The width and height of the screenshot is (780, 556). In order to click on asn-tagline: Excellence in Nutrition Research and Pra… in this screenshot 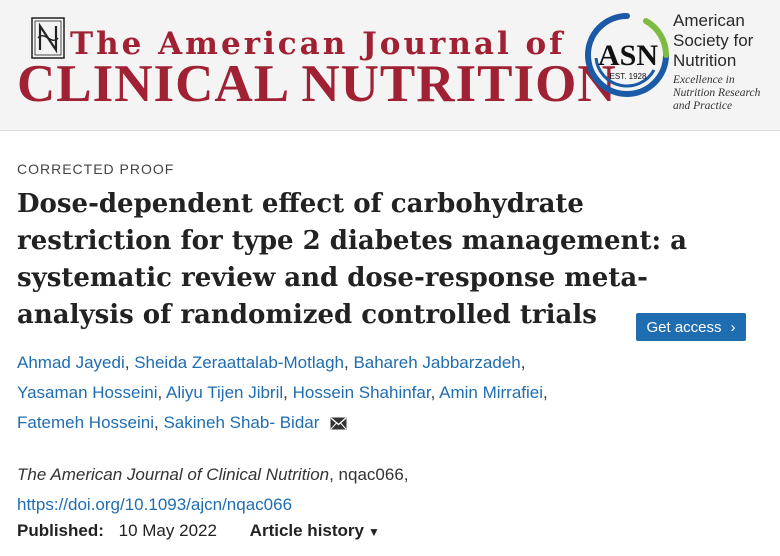, I will do `click(725, 93)`.